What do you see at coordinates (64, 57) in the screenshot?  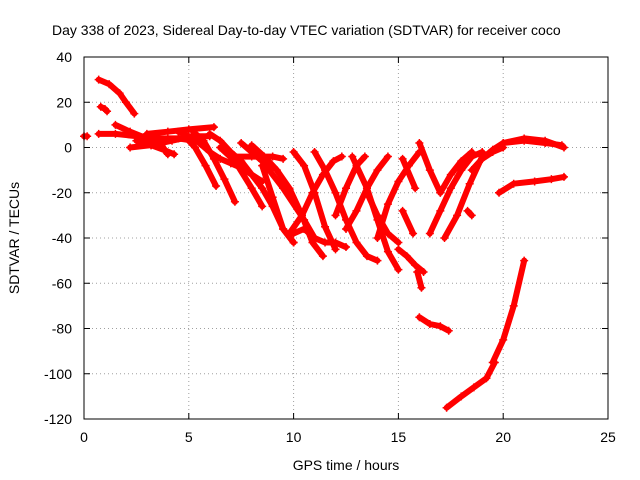 I see `y-tick-label: 40` at bounding box center [64, 57].